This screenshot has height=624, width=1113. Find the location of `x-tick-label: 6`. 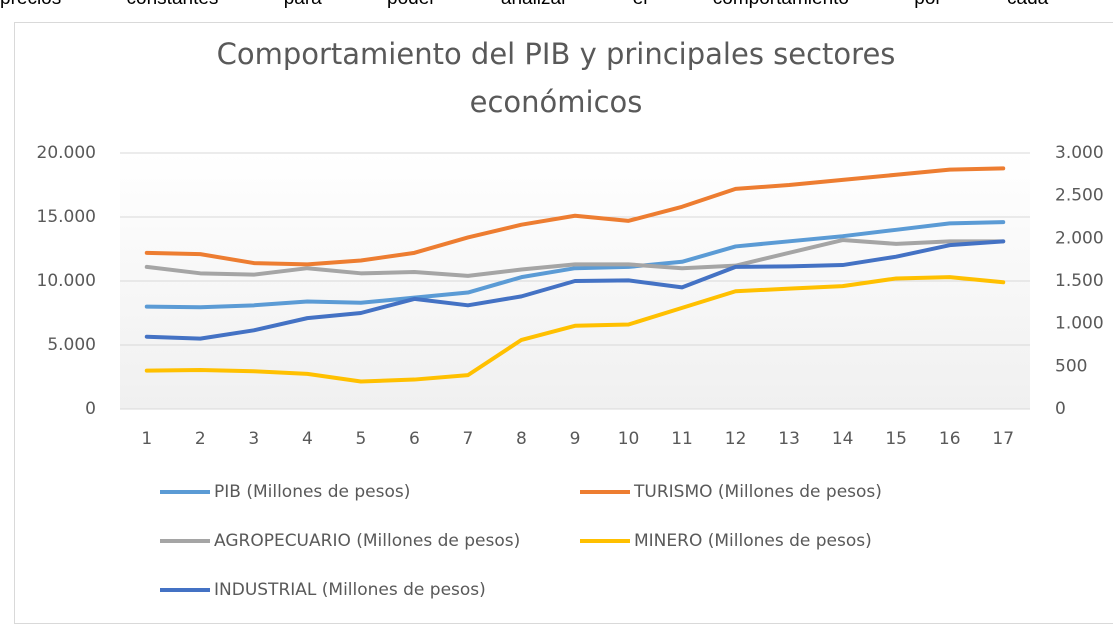

x-tick-label: 6 is located at coordinates (414, 439).